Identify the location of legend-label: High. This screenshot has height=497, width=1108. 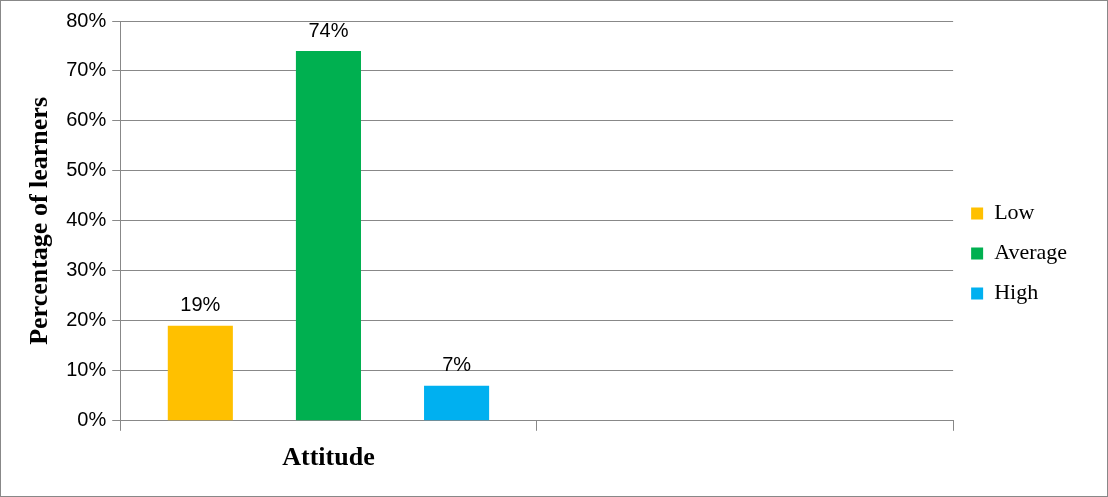
(1016, 292).